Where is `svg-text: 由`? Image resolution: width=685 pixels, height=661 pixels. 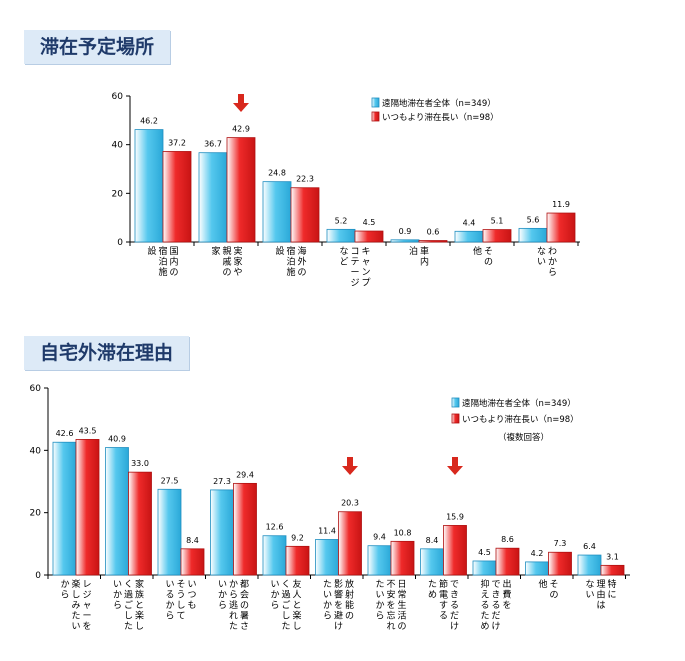 svg-text: 由 is located at coordinates (600, 595).